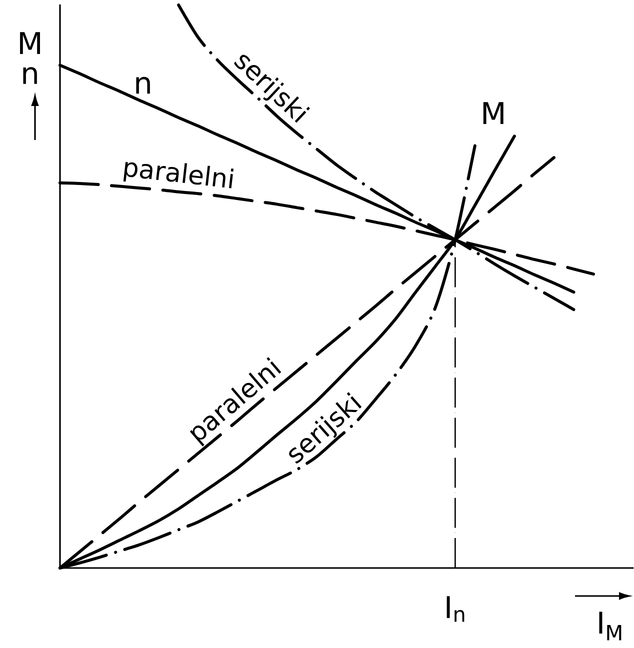 The image size is (634, 648). I want to click on y-axis-title: M n, so click(30, 58).